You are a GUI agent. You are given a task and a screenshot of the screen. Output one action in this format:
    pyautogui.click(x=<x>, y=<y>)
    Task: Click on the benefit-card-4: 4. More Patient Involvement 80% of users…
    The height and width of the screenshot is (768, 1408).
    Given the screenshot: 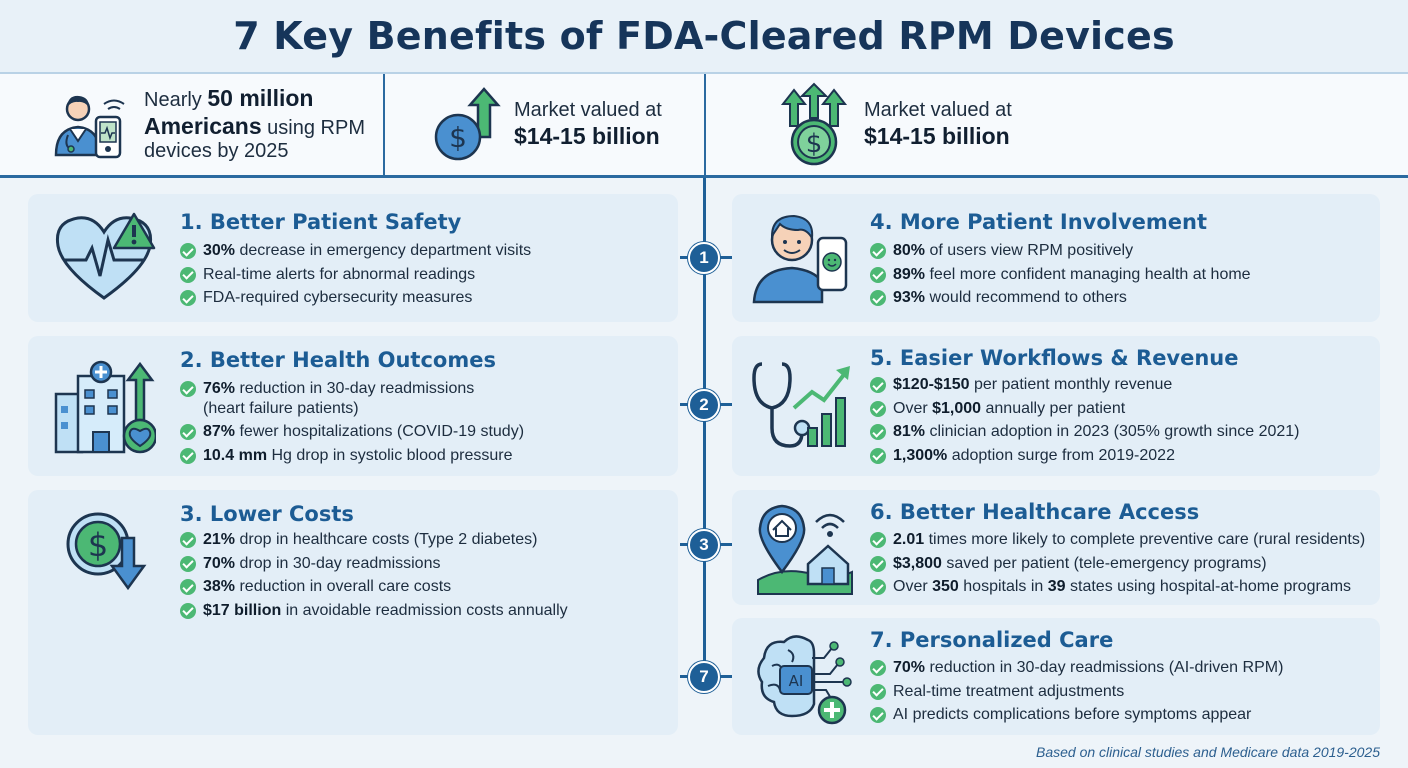 What is the action you would take?
    pyautogui.click(x=1056, y=258)
    